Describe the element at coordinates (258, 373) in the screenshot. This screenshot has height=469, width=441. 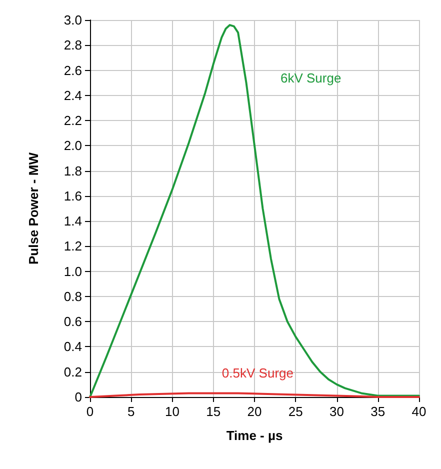
I see `series-label: 0.5kV Surge` at that location.